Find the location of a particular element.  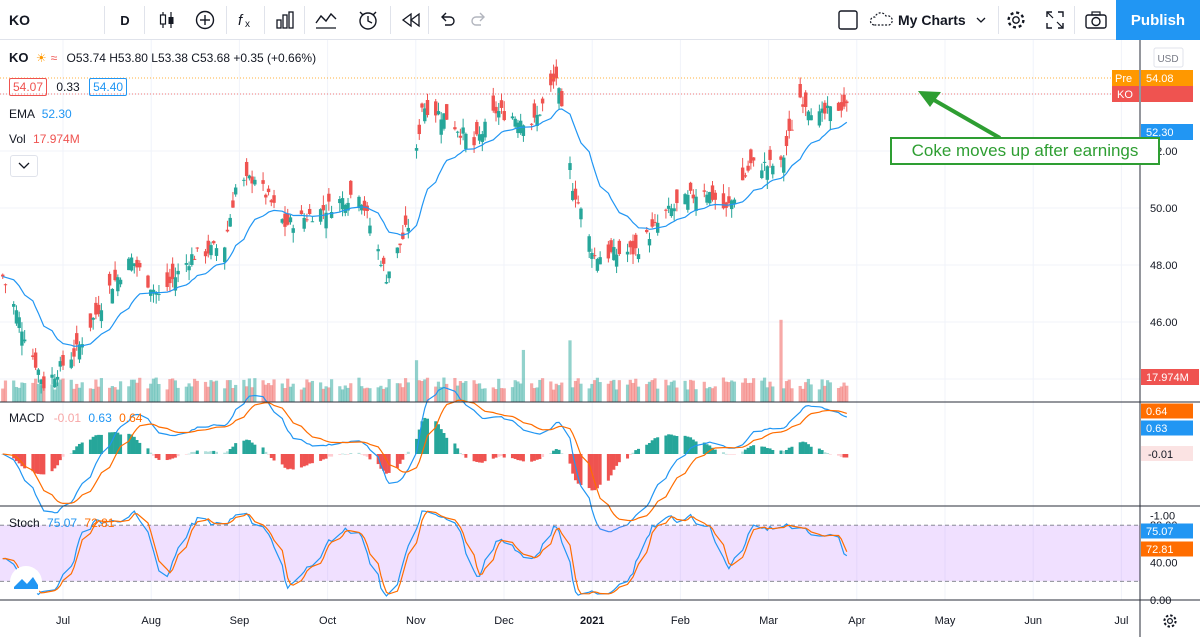

ask-box: 54.40 is located at coordinates (108, 87).